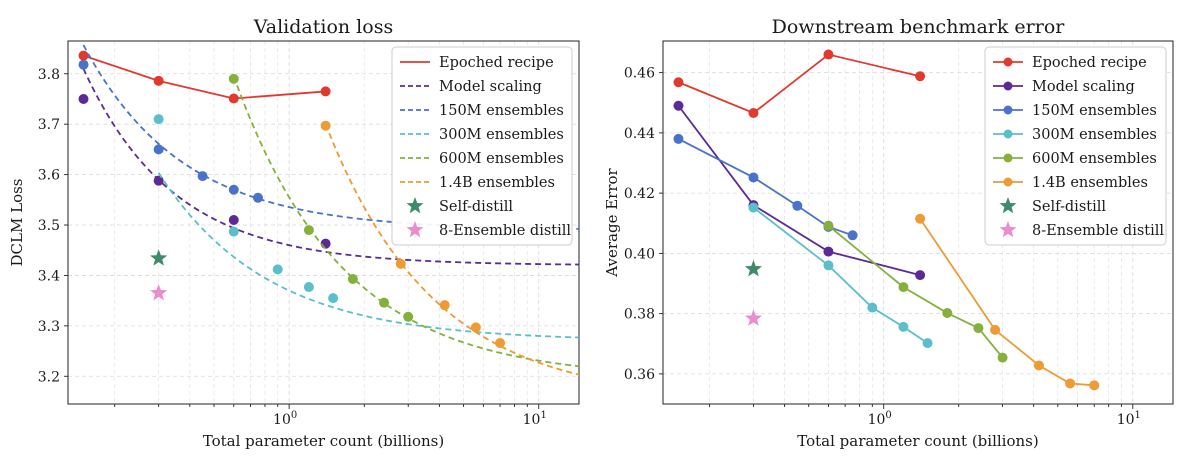  I want to click on series-300m-ensembles, so click(840, 275).